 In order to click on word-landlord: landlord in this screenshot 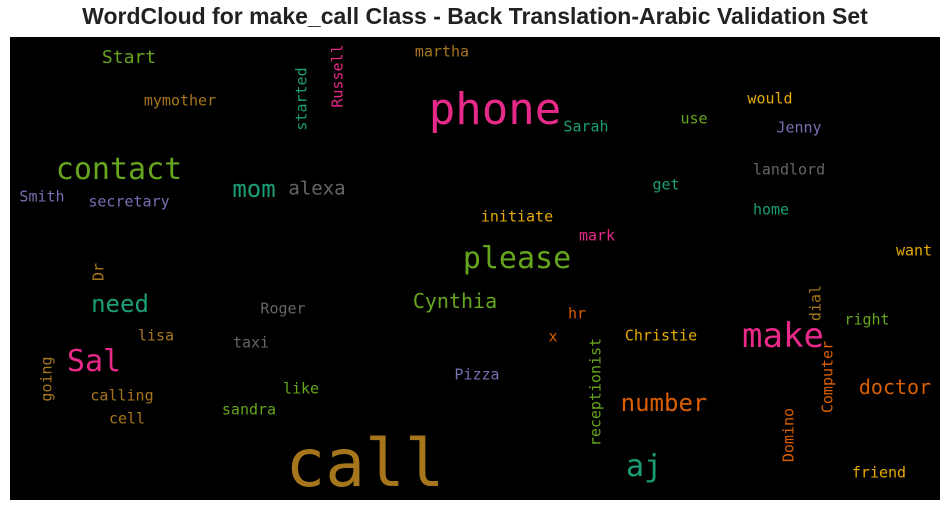, I will do `click(789, 169)`.